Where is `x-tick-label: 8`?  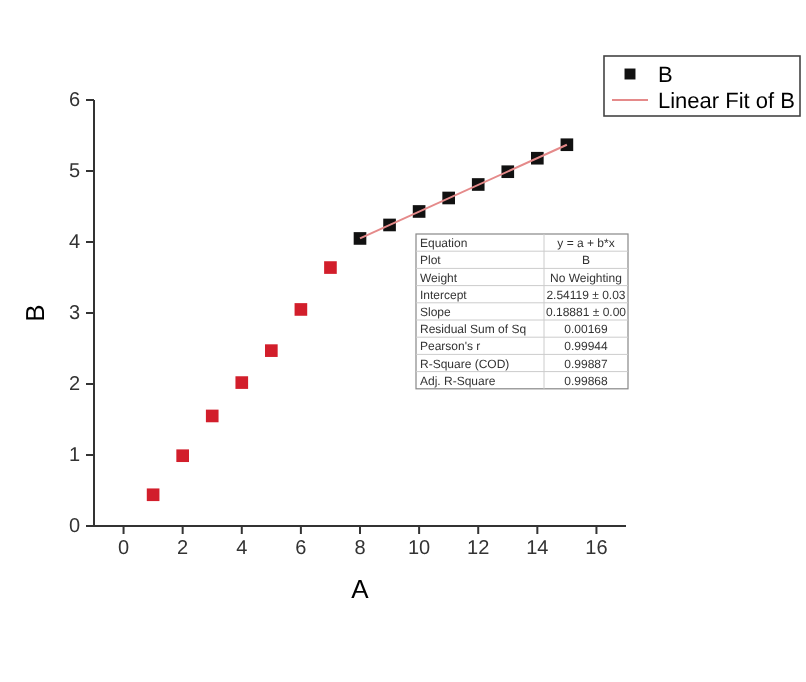 x-tick-label: 8 is located at coordinates (360, 549).